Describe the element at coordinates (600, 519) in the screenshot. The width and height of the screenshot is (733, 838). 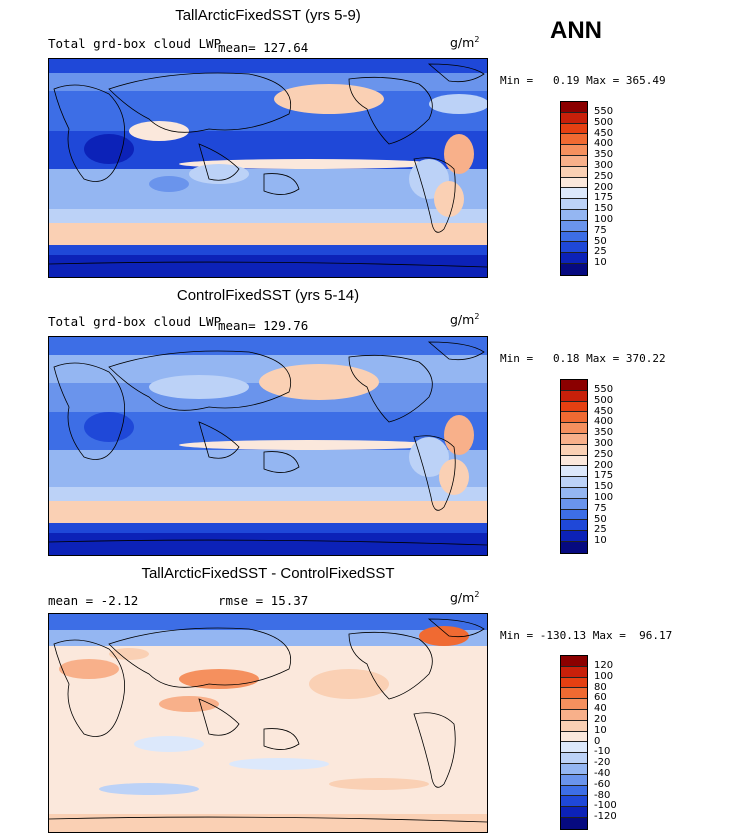
I see `colorbar-label: 50` at that location.